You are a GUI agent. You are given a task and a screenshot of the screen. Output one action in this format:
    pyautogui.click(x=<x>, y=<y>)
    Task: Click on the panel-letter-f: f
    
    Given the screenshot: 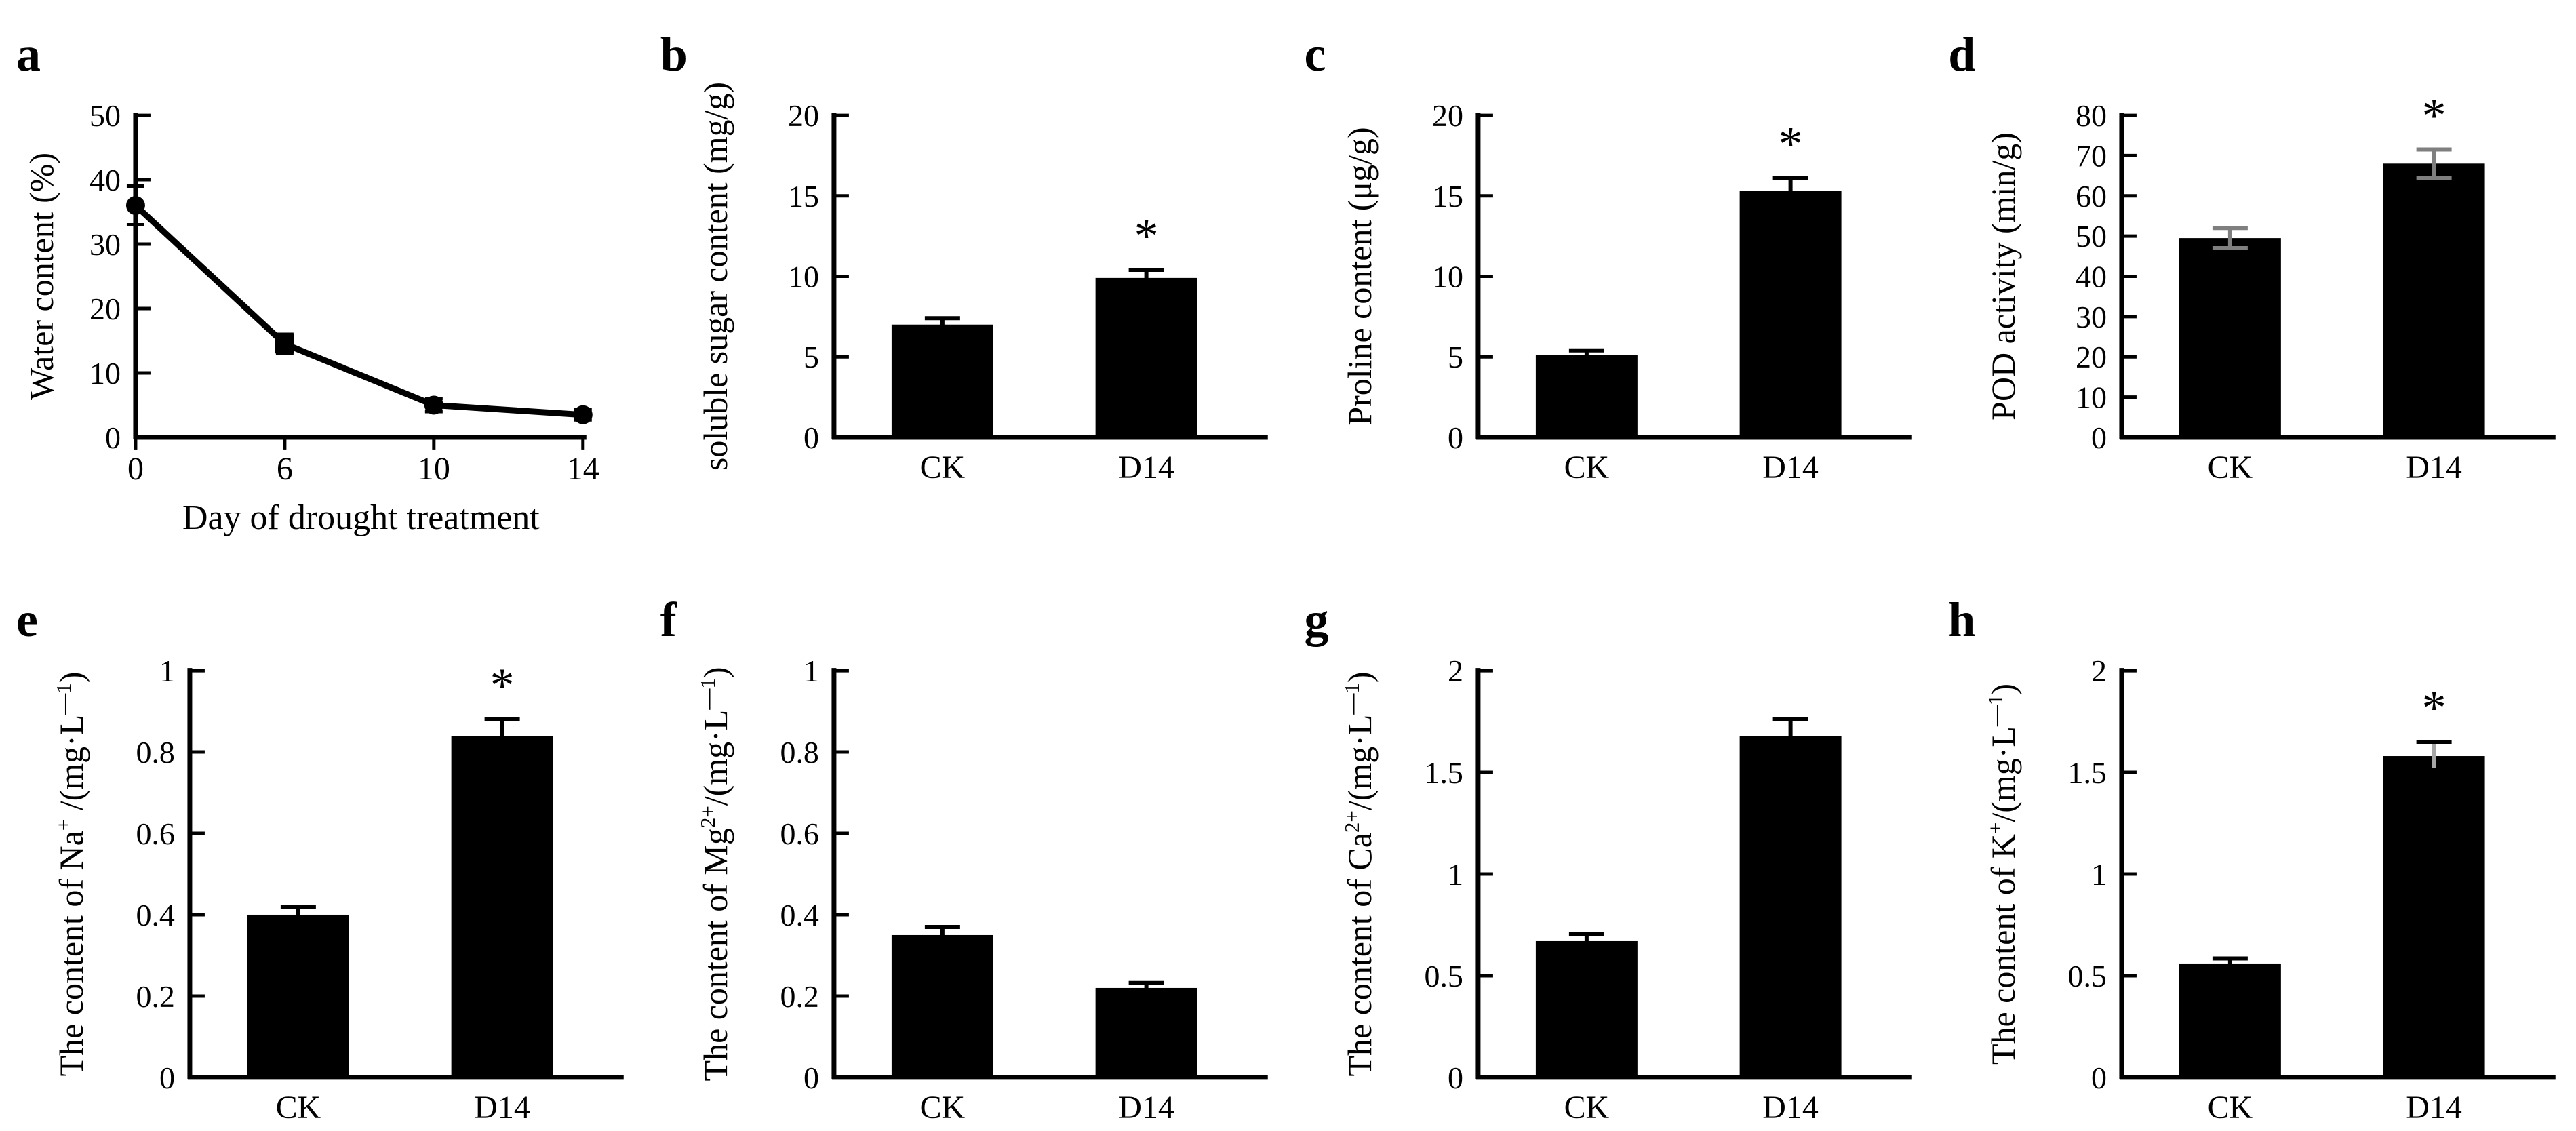 What is the action you would take?
    pyautogui.click(x=668, y=620)
    